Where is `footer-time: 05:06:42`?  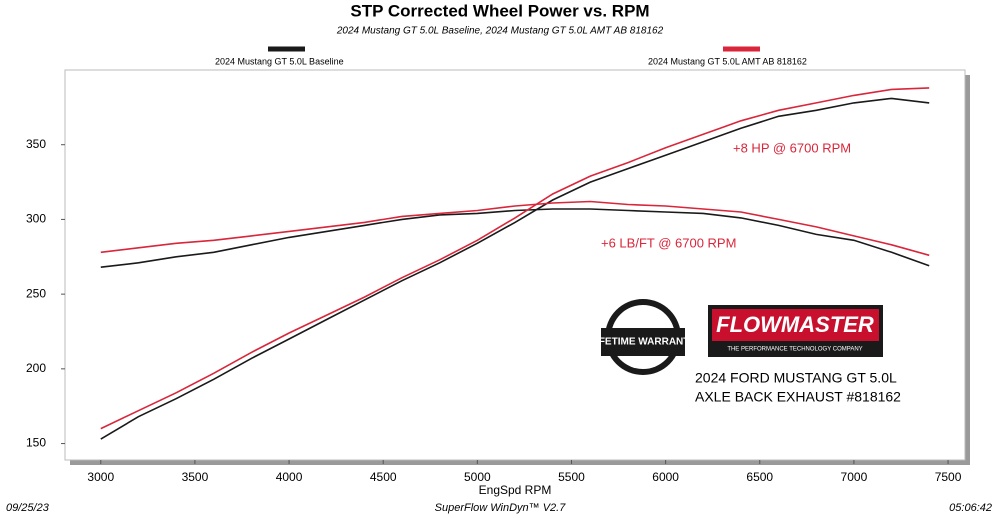 footer-time: 05:06:42 is located at coordinates (970, 508).